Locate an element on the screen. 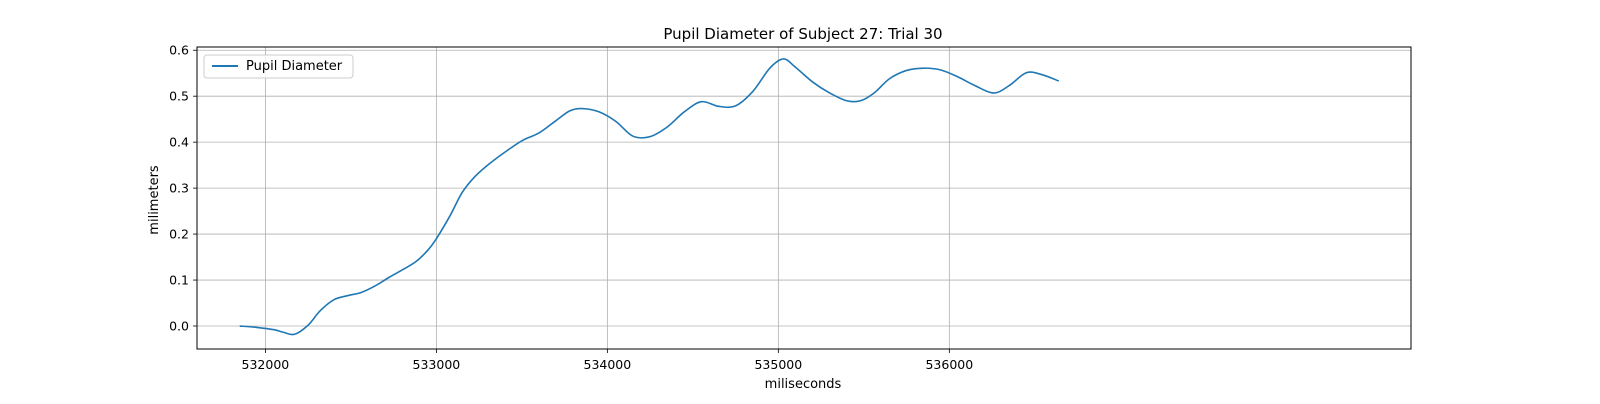 The height and width of the screenshot is (404, 1600). x-tick-label: 533000 is located at coordinates (437, 364).